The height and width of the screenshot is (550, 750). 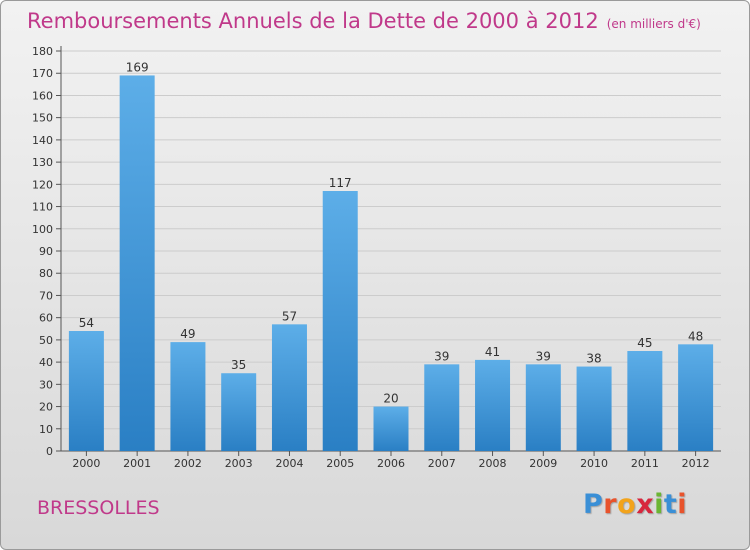 I want to click on data-label: 35, so click(x=238, y=365).